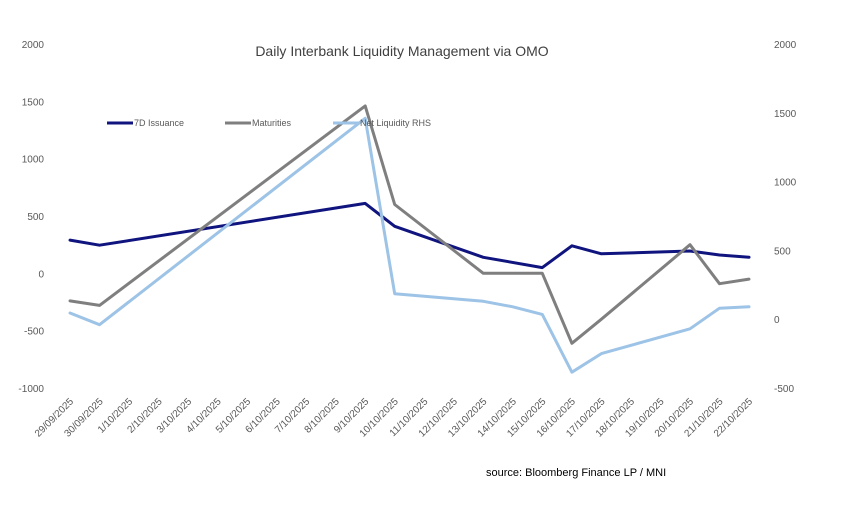 The height and width of the screenshot is (511, 868). Describe the element at coordinates (35, 217) in the screenshot. I see `y-left-tick-label: 500` at that location.